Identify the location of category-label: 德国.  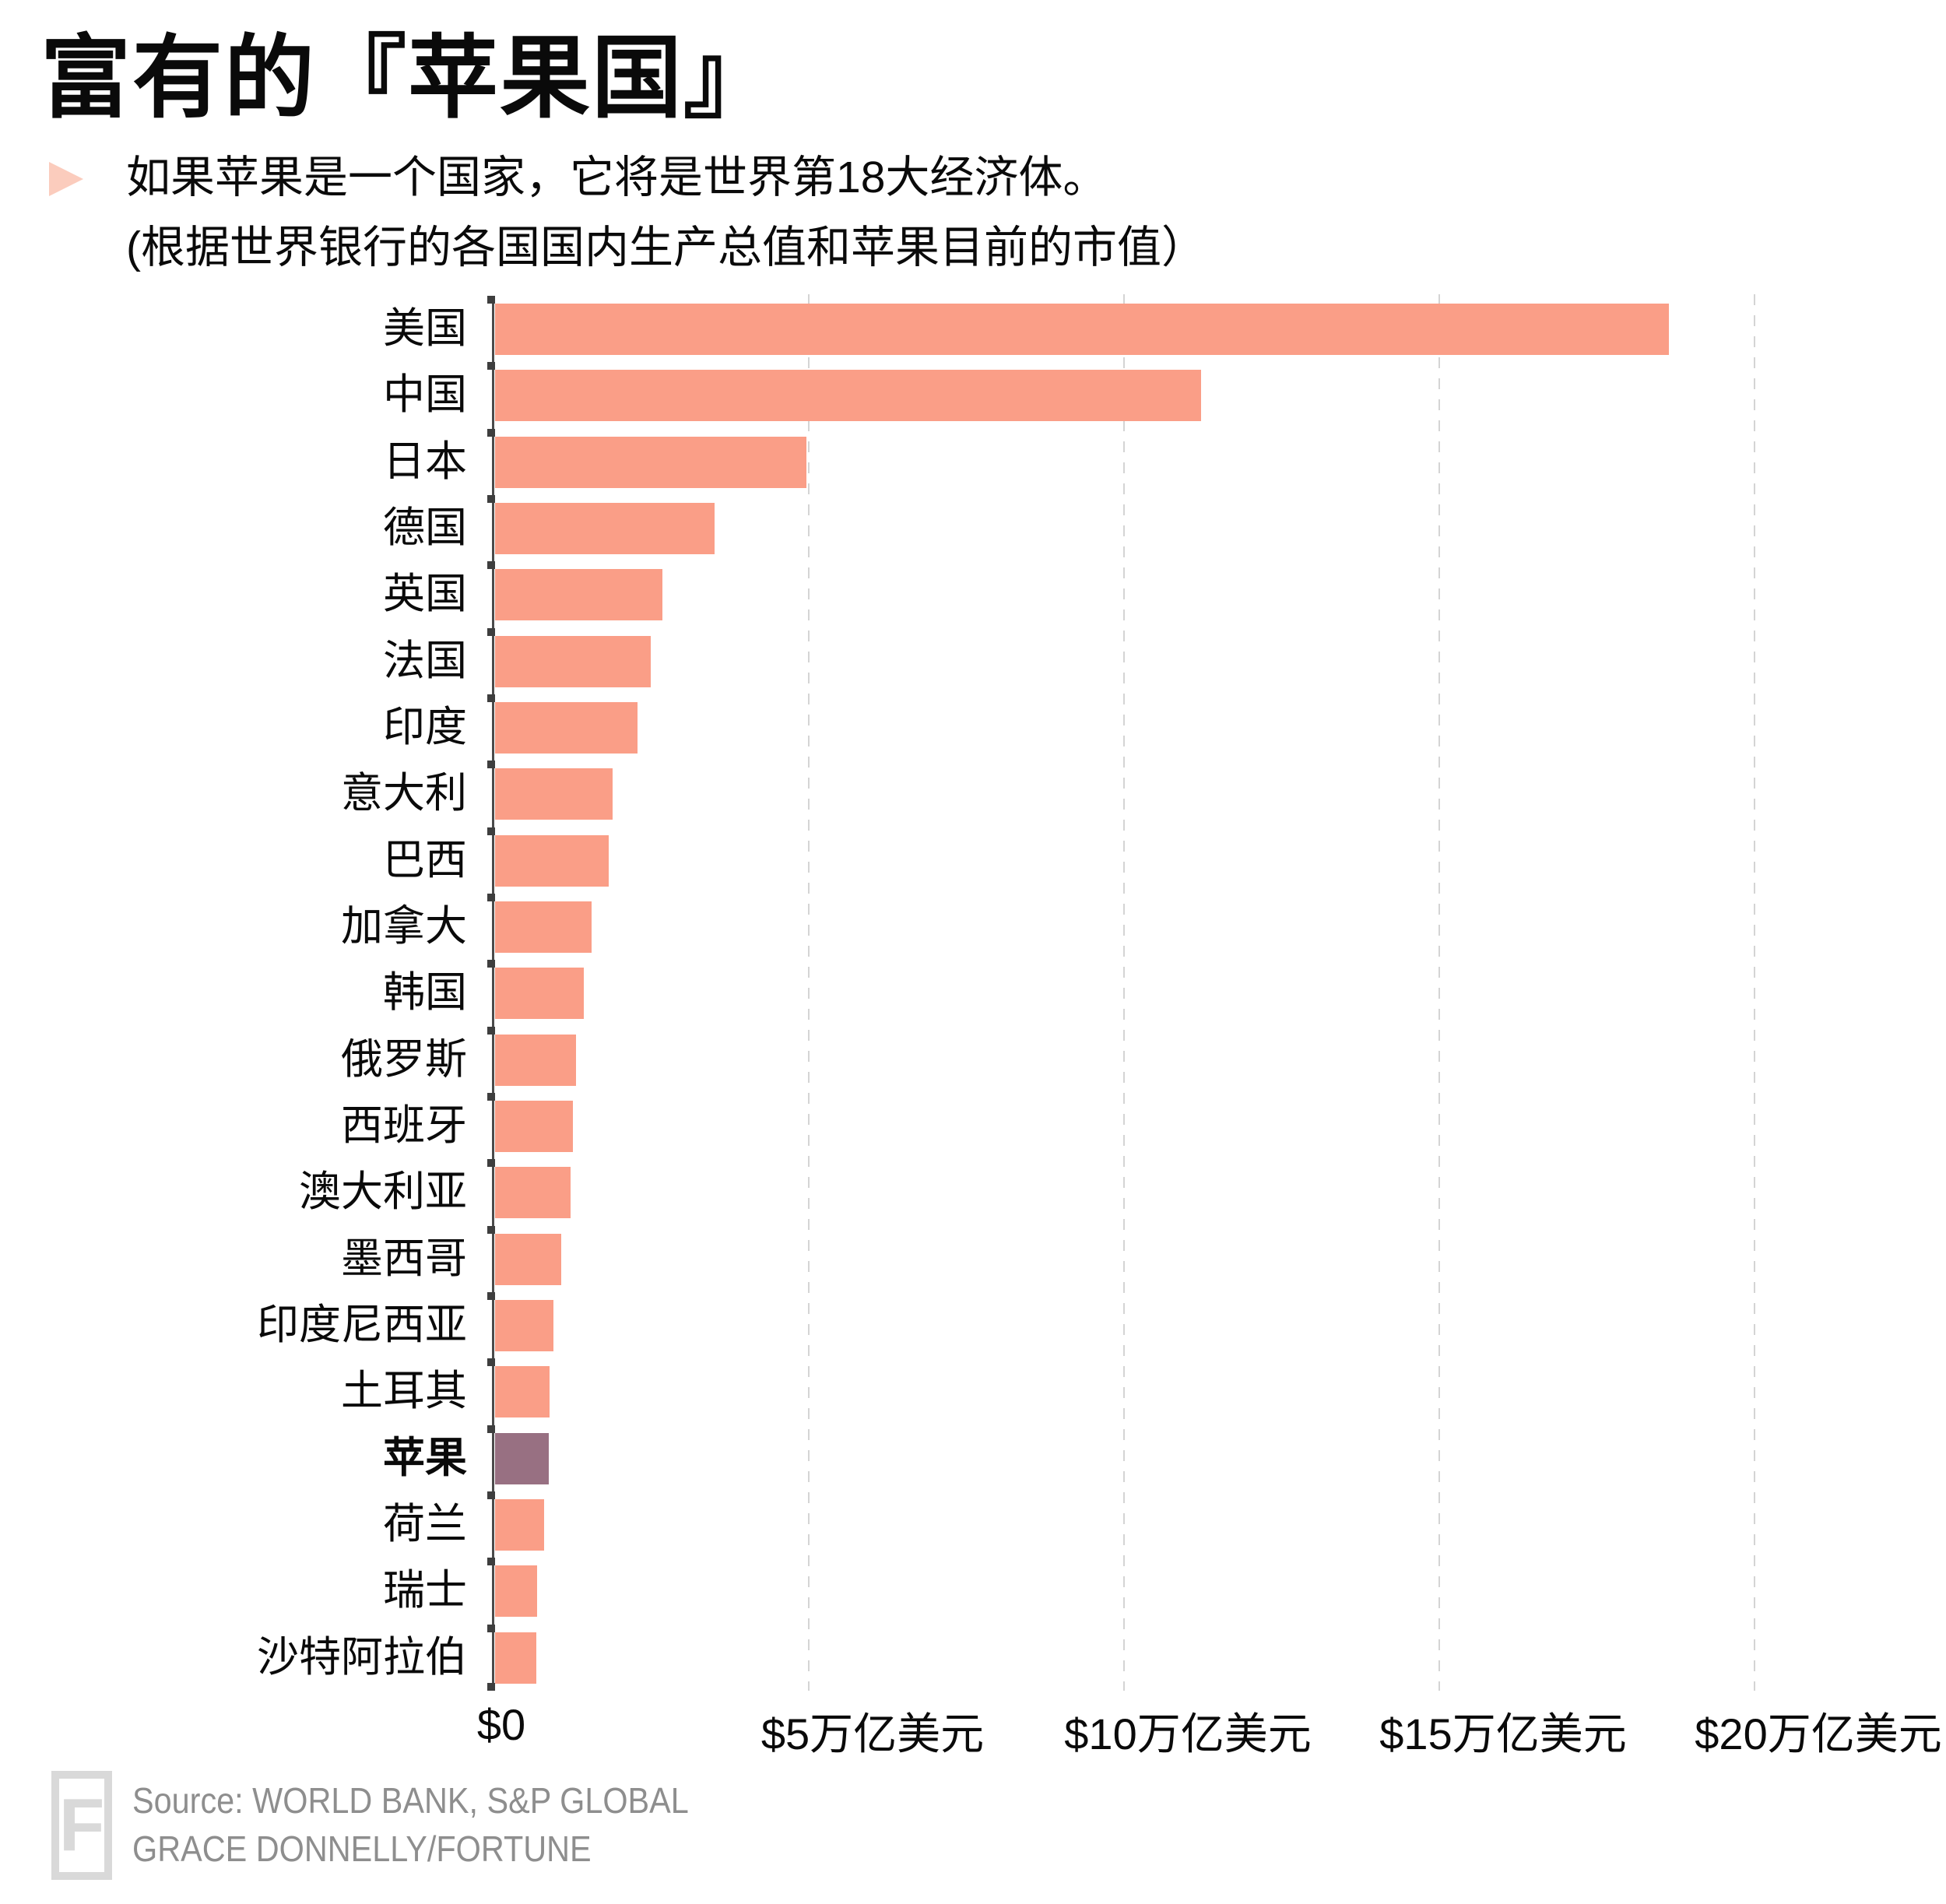
(425, 528).